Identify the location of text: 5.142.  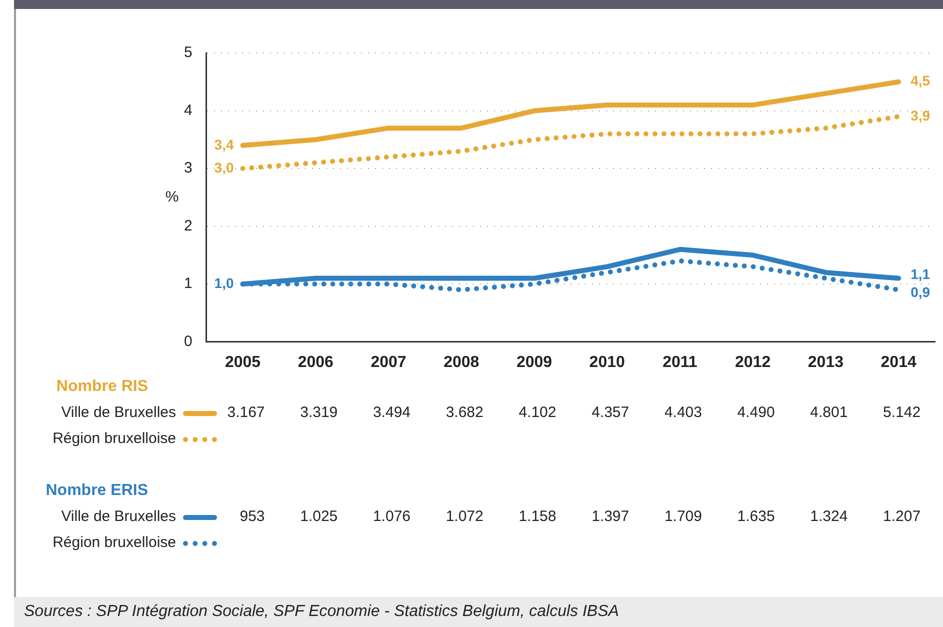
(902, 412).